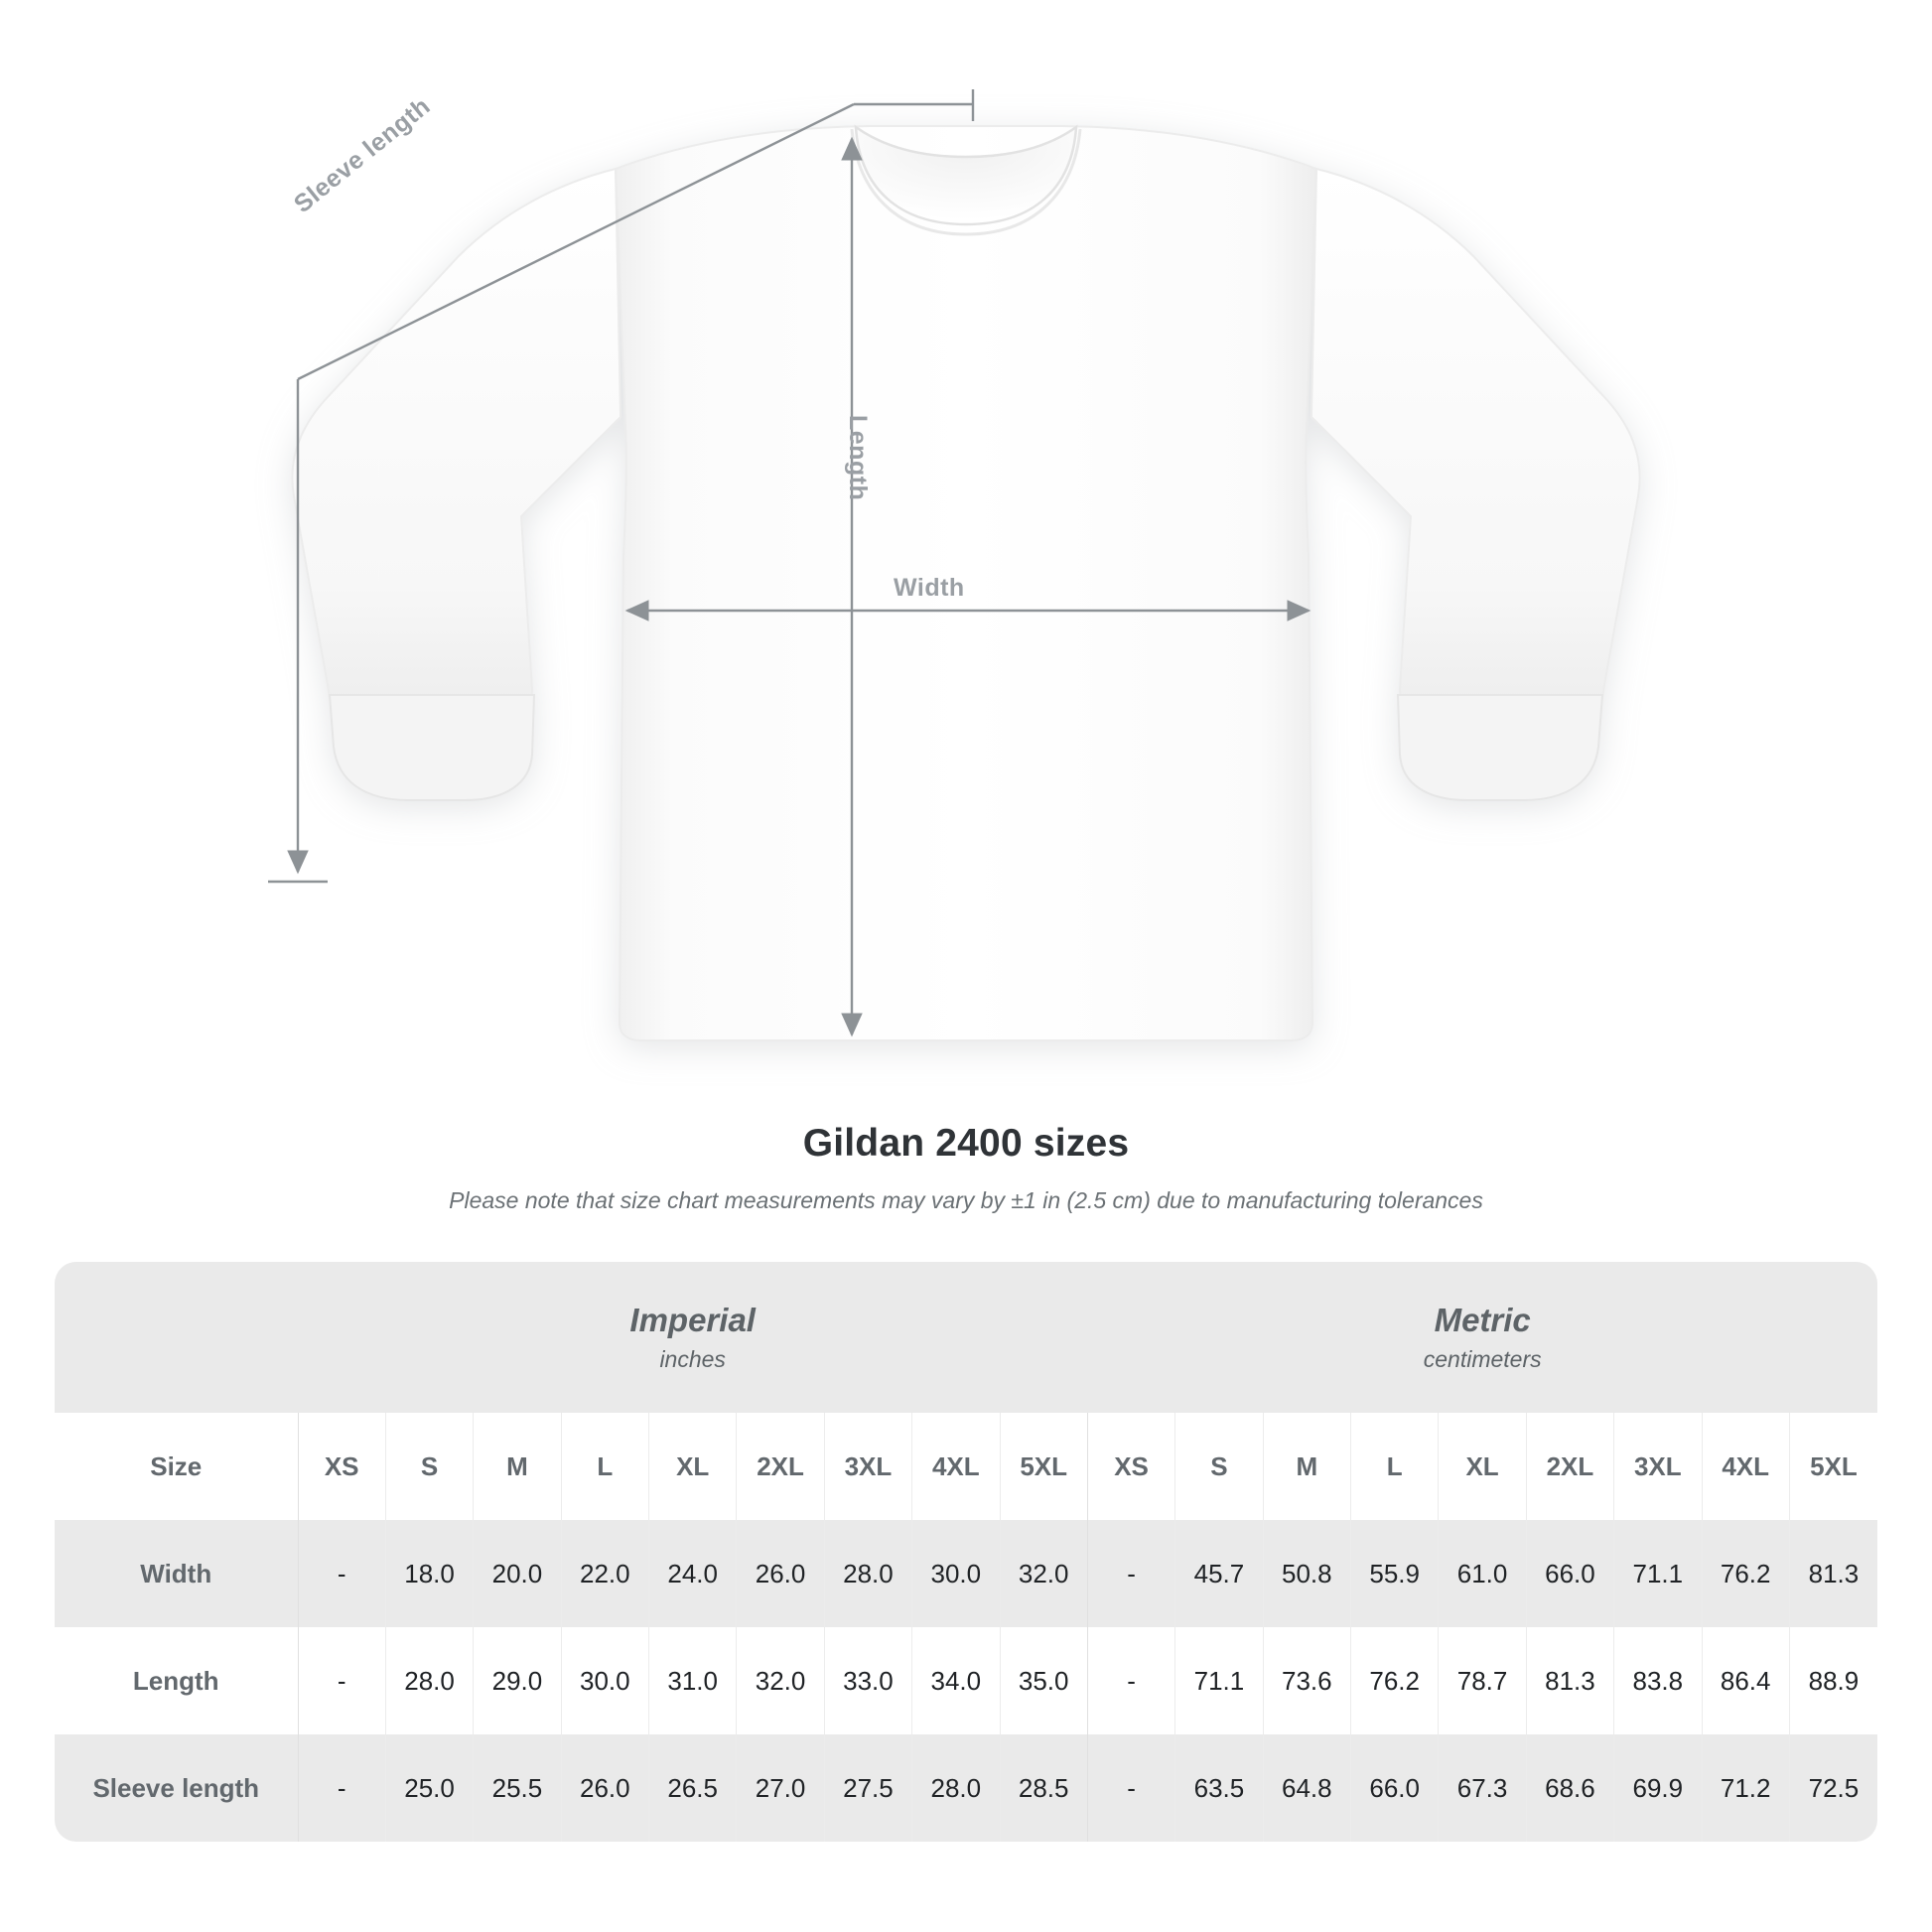 The image size is (1932, 1932). Describe the element at coordinates (1658, 1467) in the screenshot. I see `column-header-metric-3xl: 3XL` at that location.